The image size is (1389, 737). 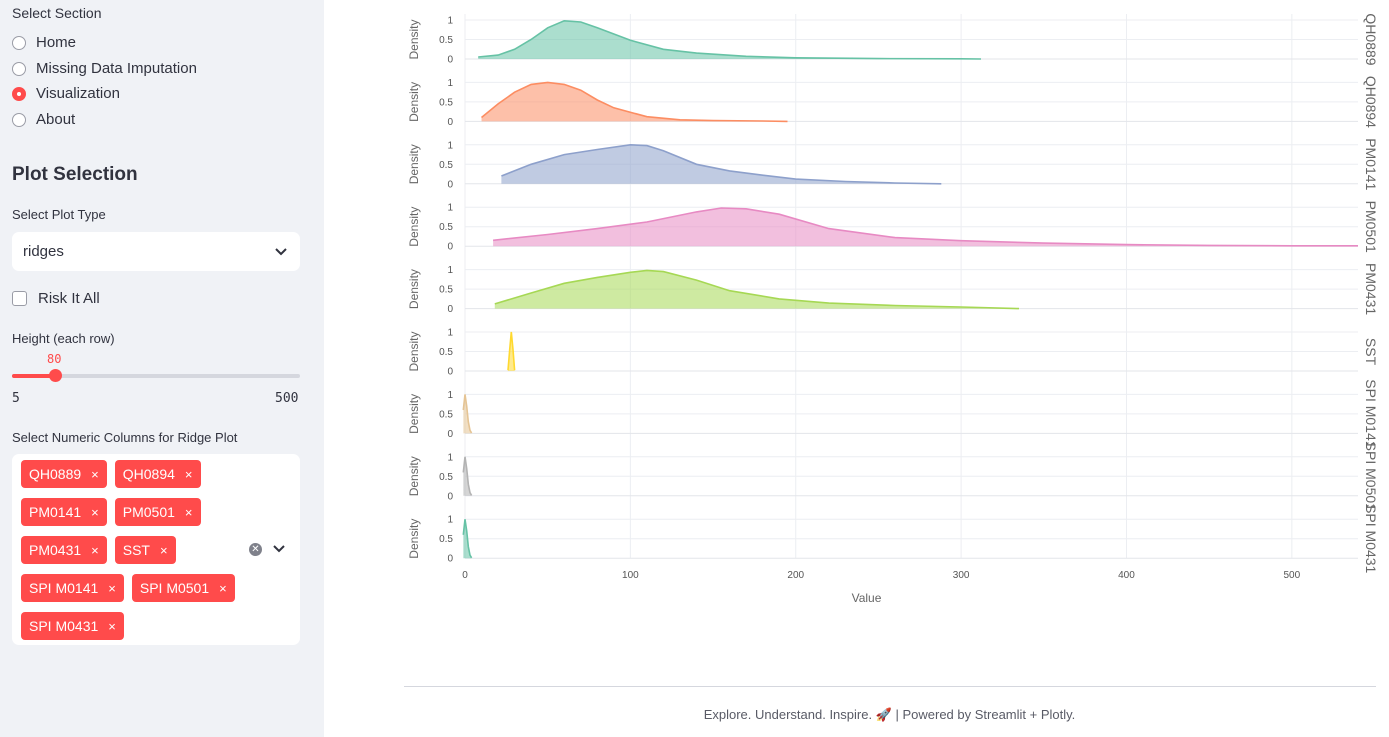 What do you see at coordinates (56, 42) in the screenshot?
I see `radio-label: Home` at bounding box center [56, 42].